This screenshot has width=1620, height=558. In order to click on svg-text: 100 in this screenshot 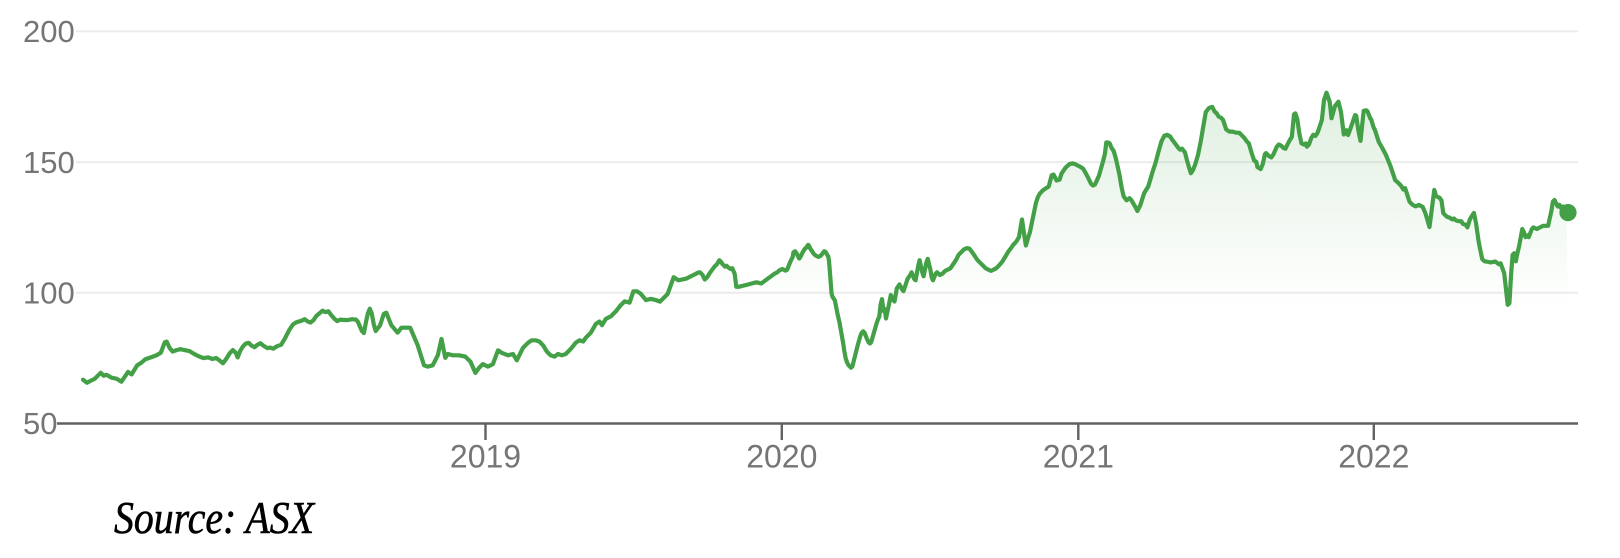, I will do `click(49, 293)`.